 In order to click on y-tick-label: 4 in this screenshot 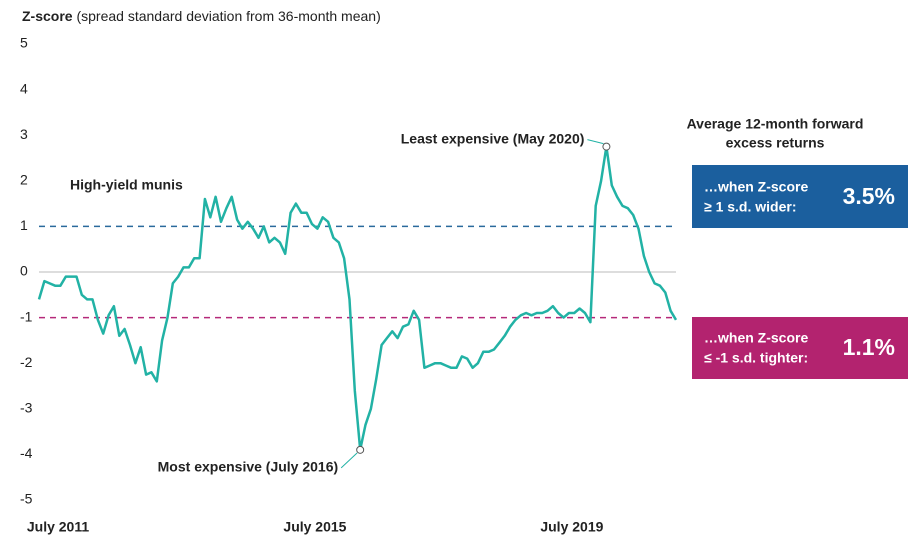, I will do `click(24, 88)`.